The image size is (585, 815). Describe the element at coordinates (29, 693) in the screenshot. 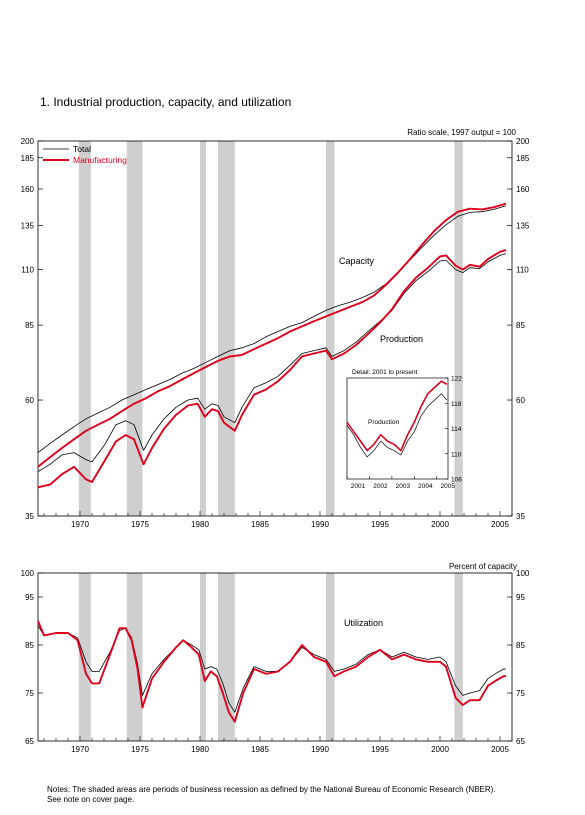

I see `y-tick-label-left: 75` at that location.